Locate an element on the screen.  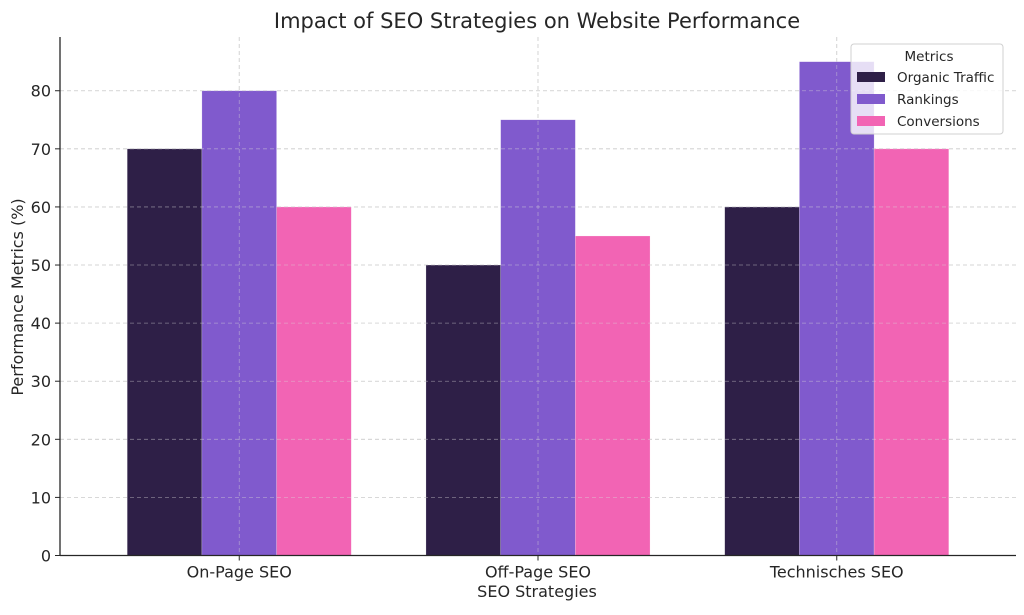
y-tick-label: 70 is located at coordinates (41, 149).